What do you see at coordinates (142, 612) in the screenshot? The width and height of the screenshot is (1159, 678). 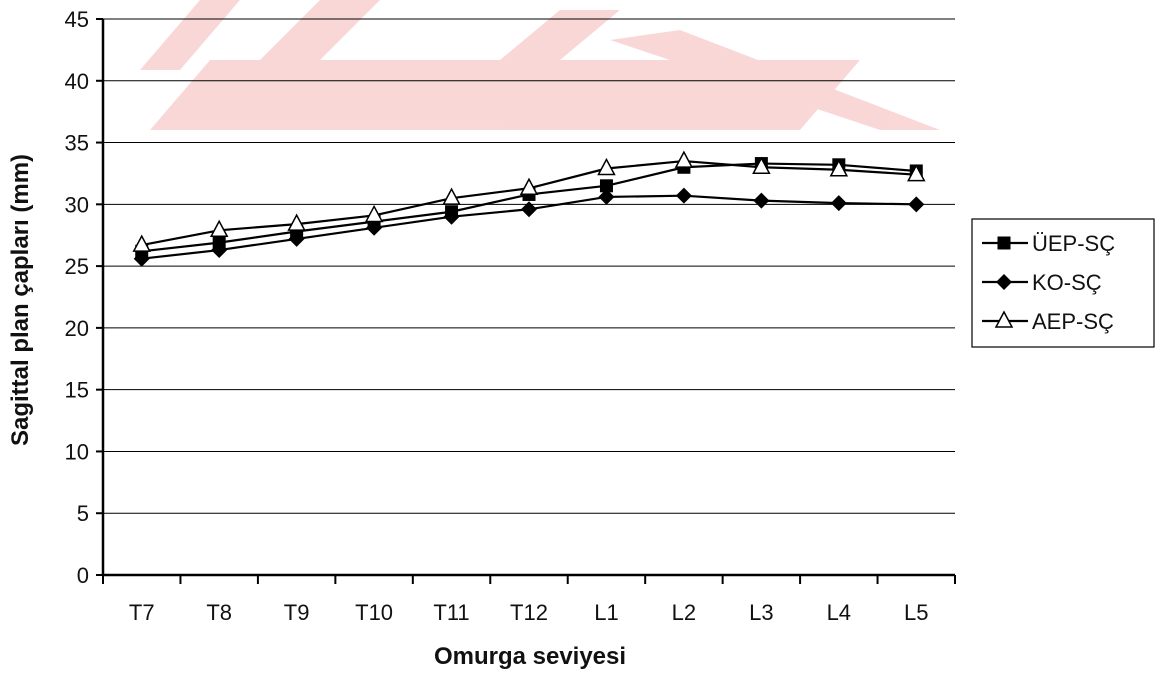 I see `x-tick-label: T7` at bounding box center [142, 612].